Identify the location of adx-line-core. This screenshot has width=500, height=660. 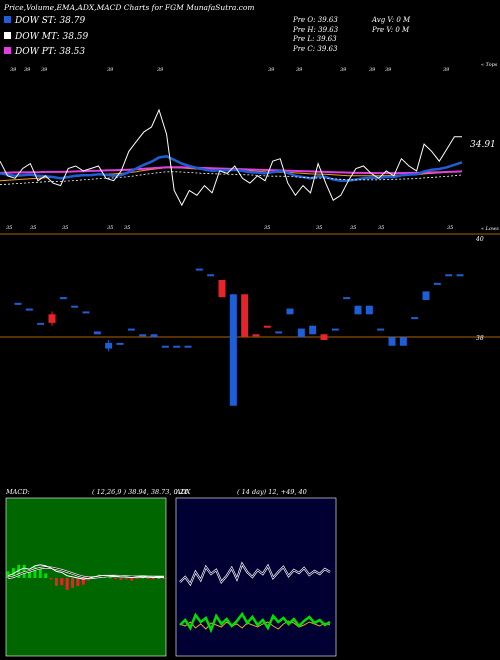
(255, 574).